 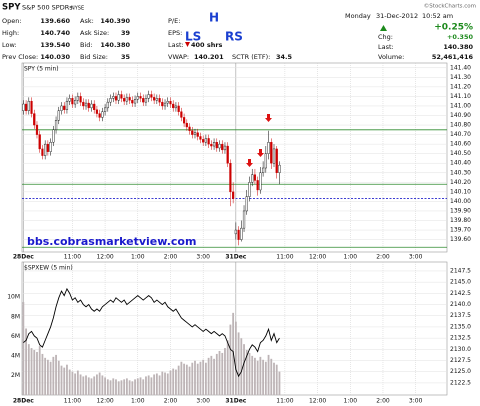 I want to click on y-tick-label: 141.40, so click(x=460, y=67).